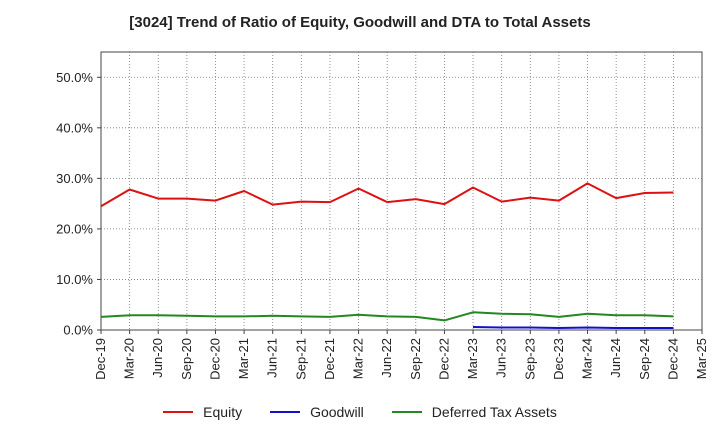  I want to click on x-tick-label: Mar-25, so click(701, 358).